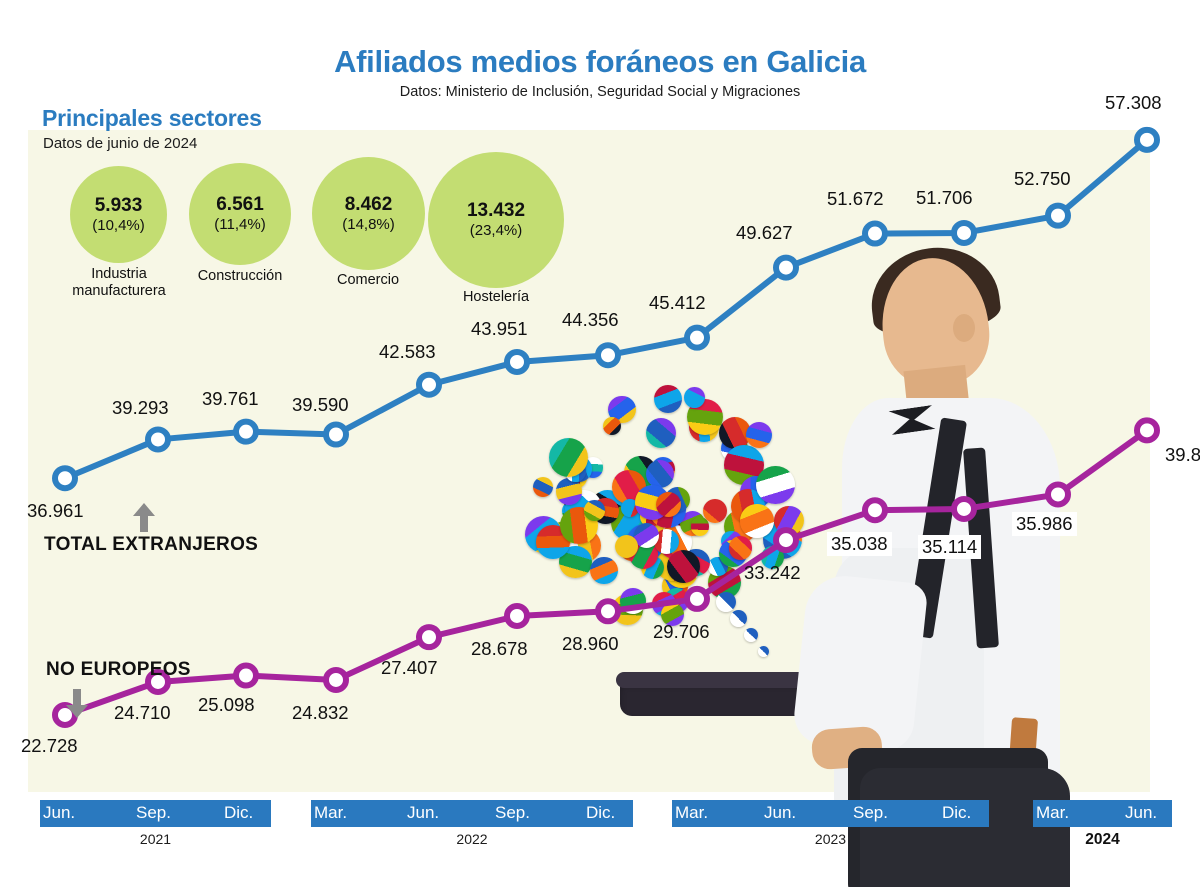 The width and height of the screenshot is (1200, 887). What do you see at coordinates (496, 211) in the screenshot?
I see `sector-value: 13.432` at bounding box center [496, 211].